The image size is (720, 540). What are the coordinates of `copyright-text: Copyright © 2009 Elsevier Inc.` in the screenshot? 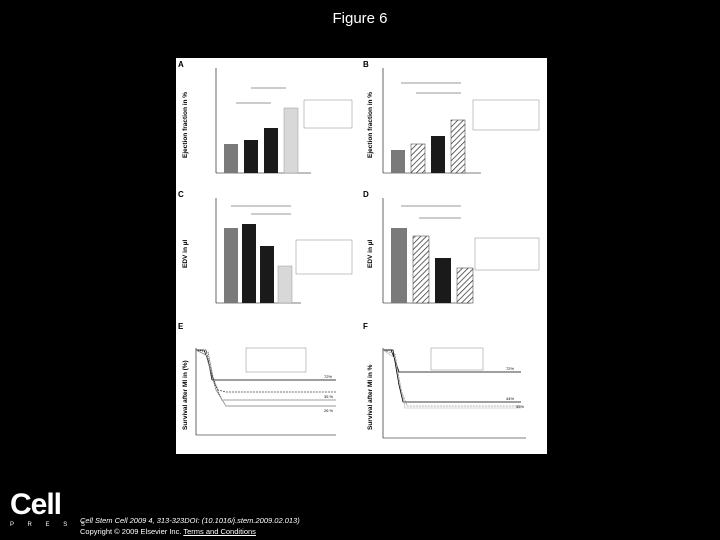 It's located at (131, 531).